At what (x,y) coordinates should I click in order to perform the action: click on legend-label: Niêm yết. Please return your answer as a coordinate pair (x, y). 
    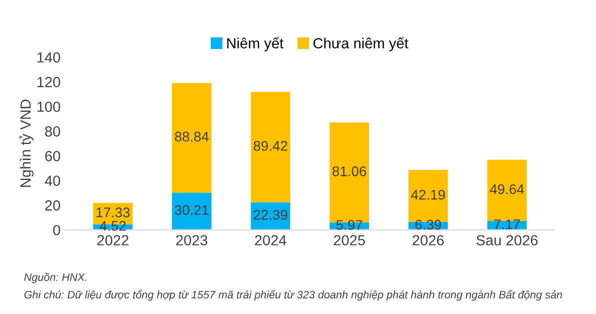
    Looking at the image, I should click on (255, 44).